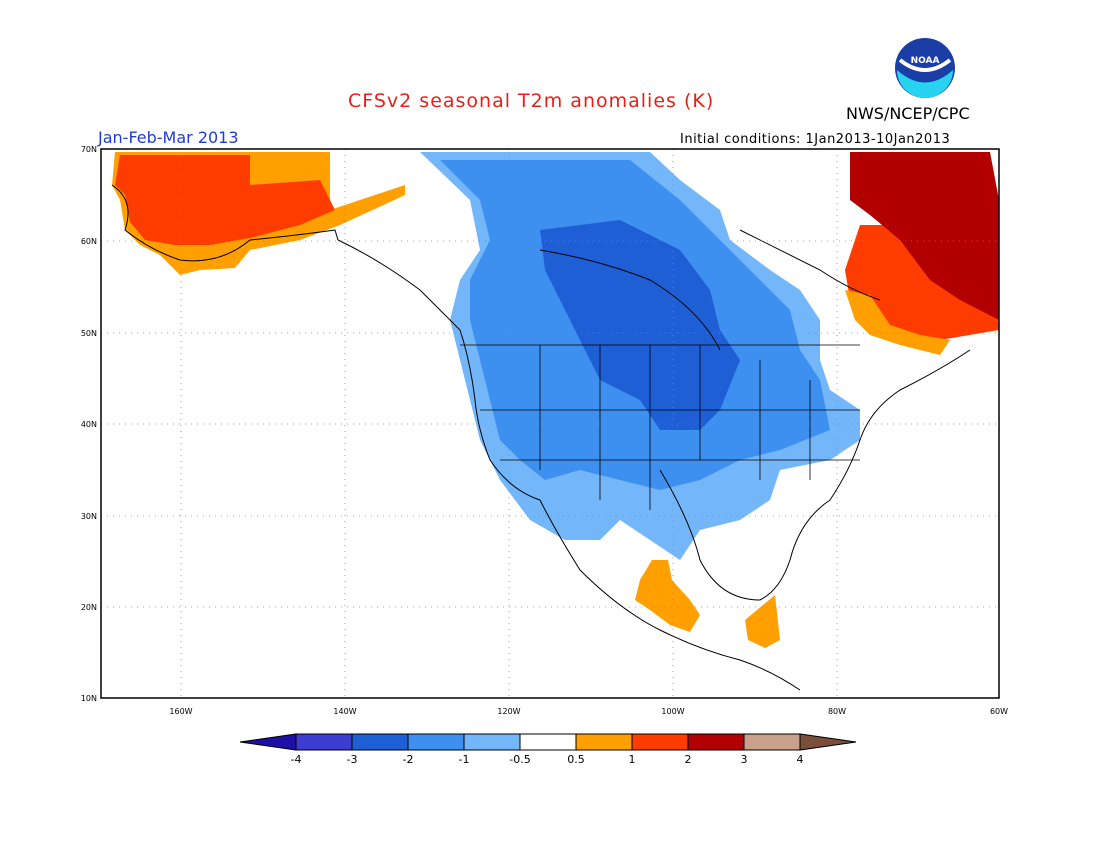 Image resolution: width=1100 pixels, height=850 pixels. I want to click on canada-cold-core-region, so click(640, 325).